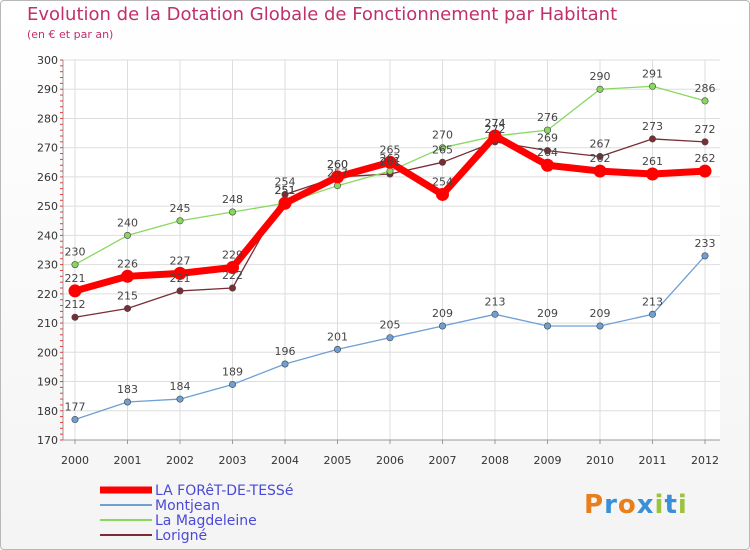 The image size is (750, 550). Describe the element at coordinates (47, 148) in the screenshot. I see `y-tick-label: 270` at that location.